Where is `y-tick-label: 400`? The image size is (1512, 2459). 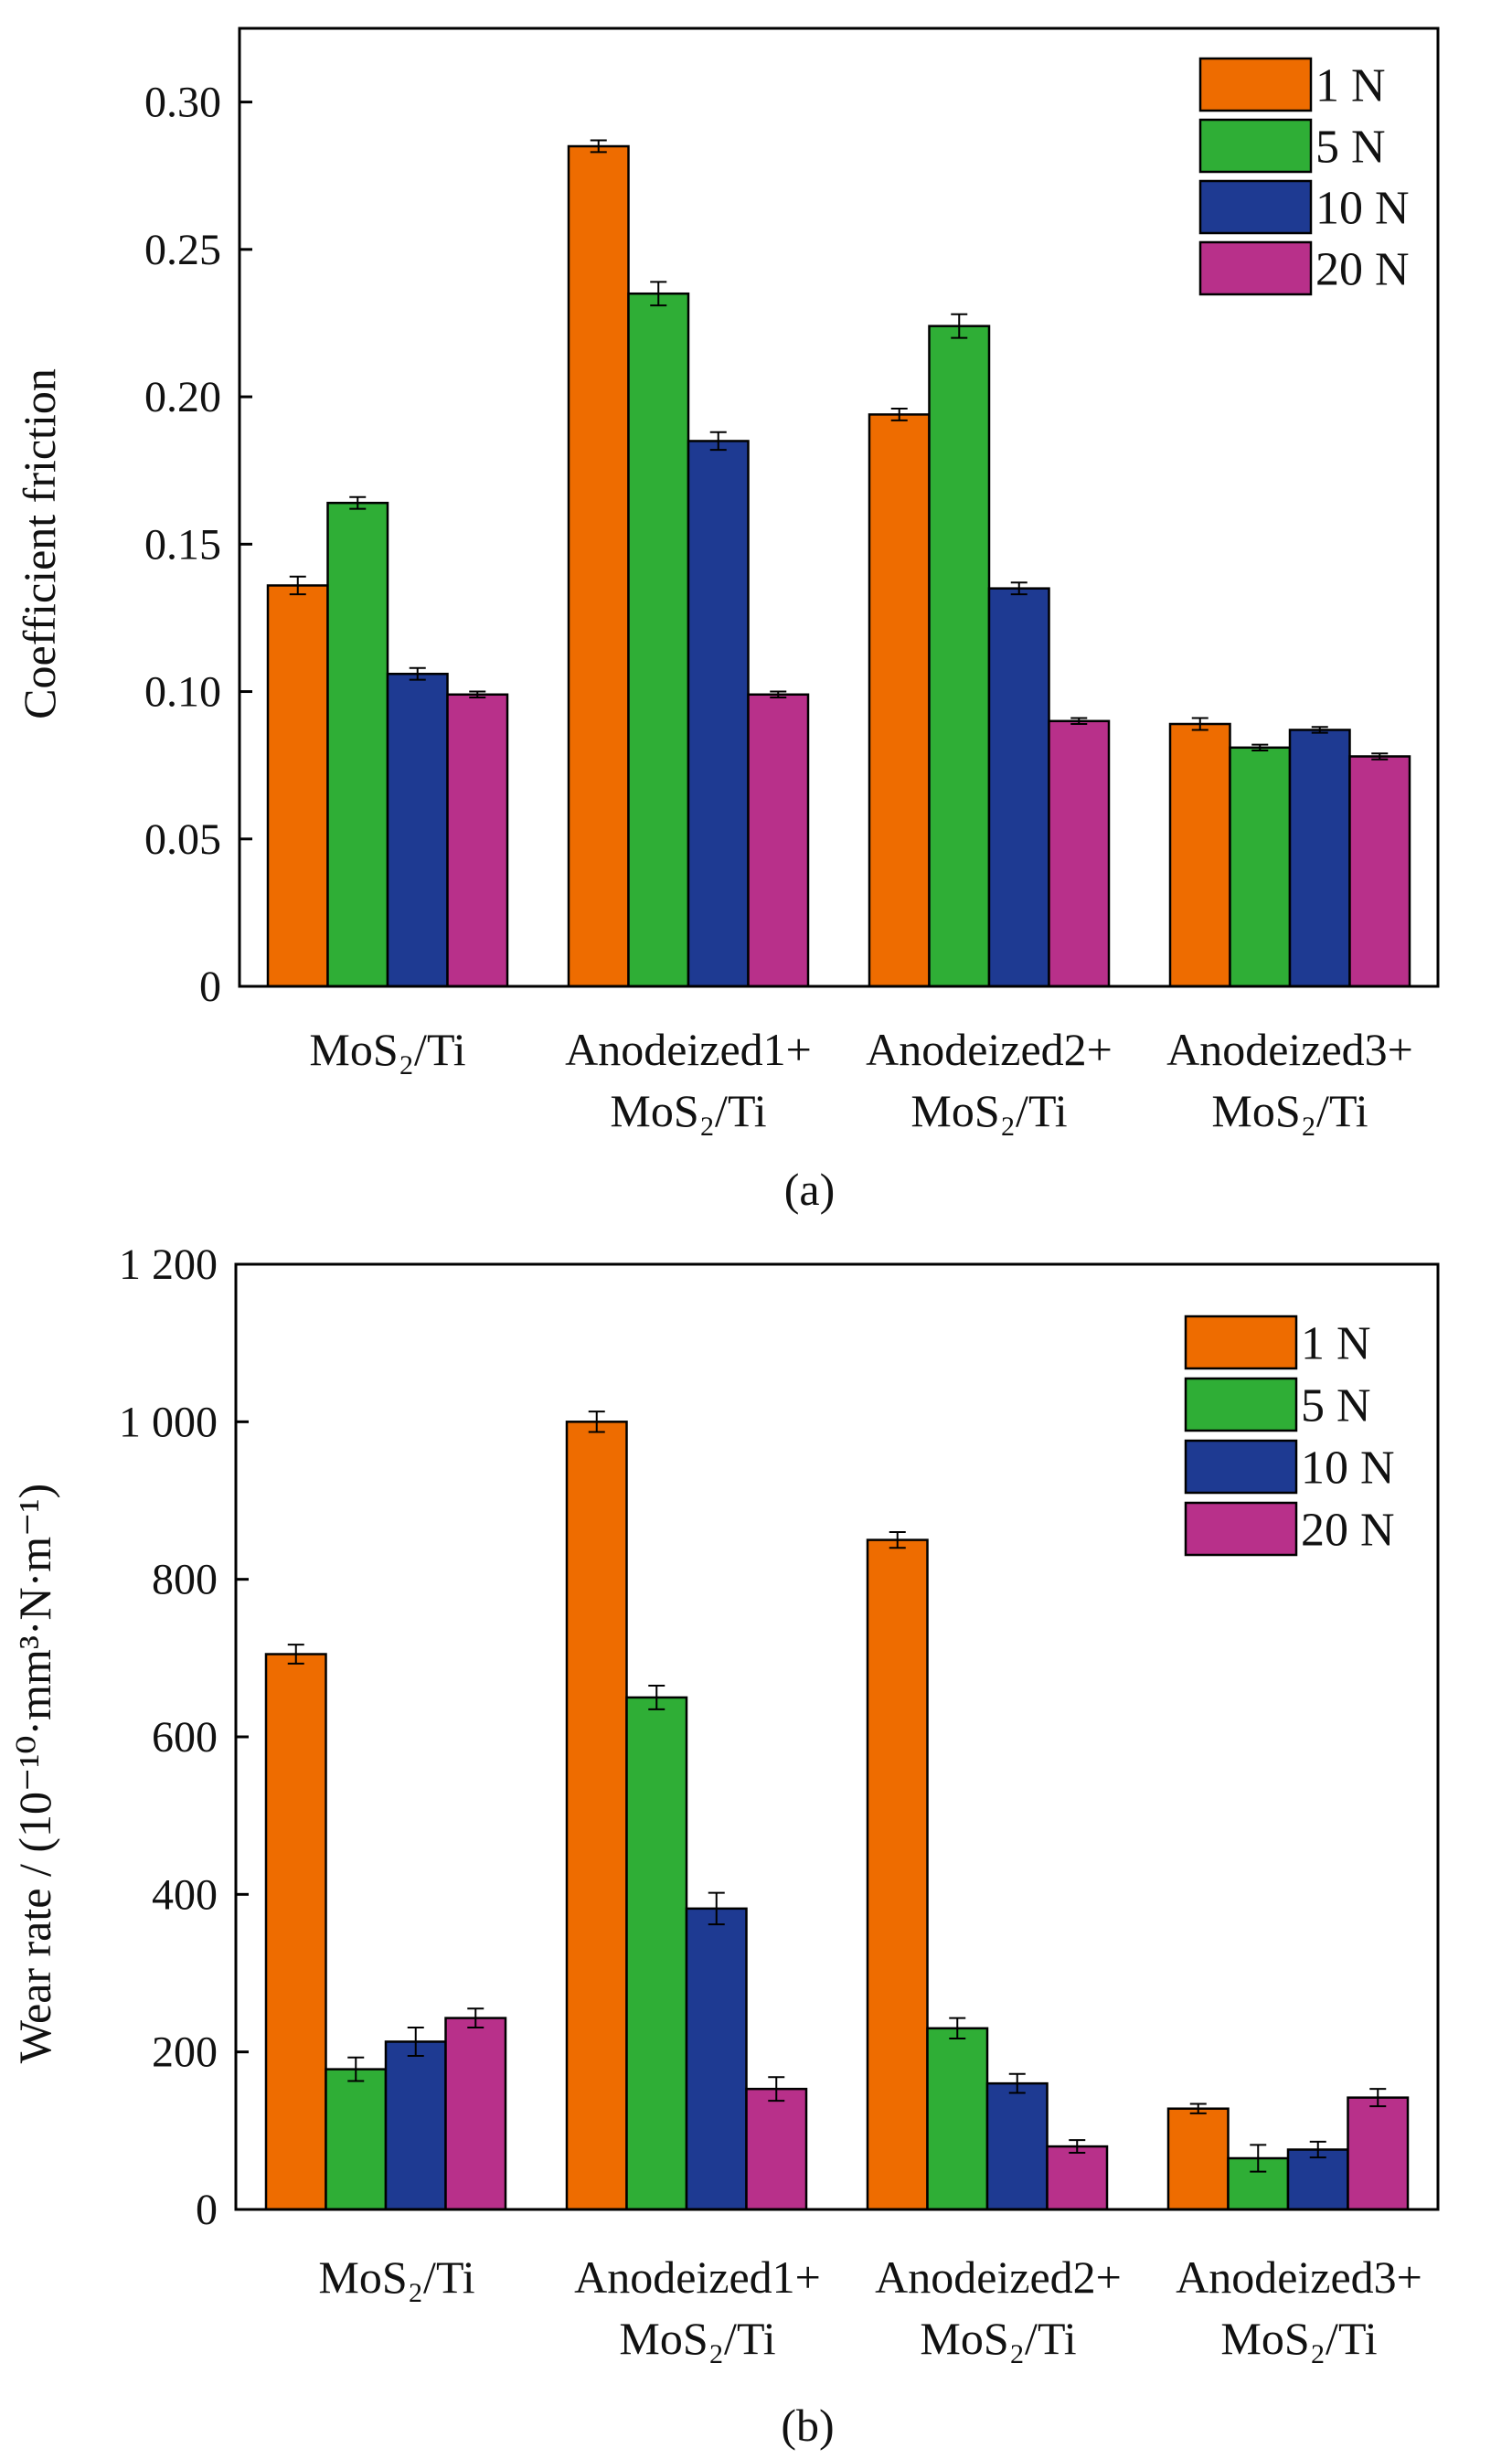
y-tick-label: 400 is located at coordinates (185, 1895).